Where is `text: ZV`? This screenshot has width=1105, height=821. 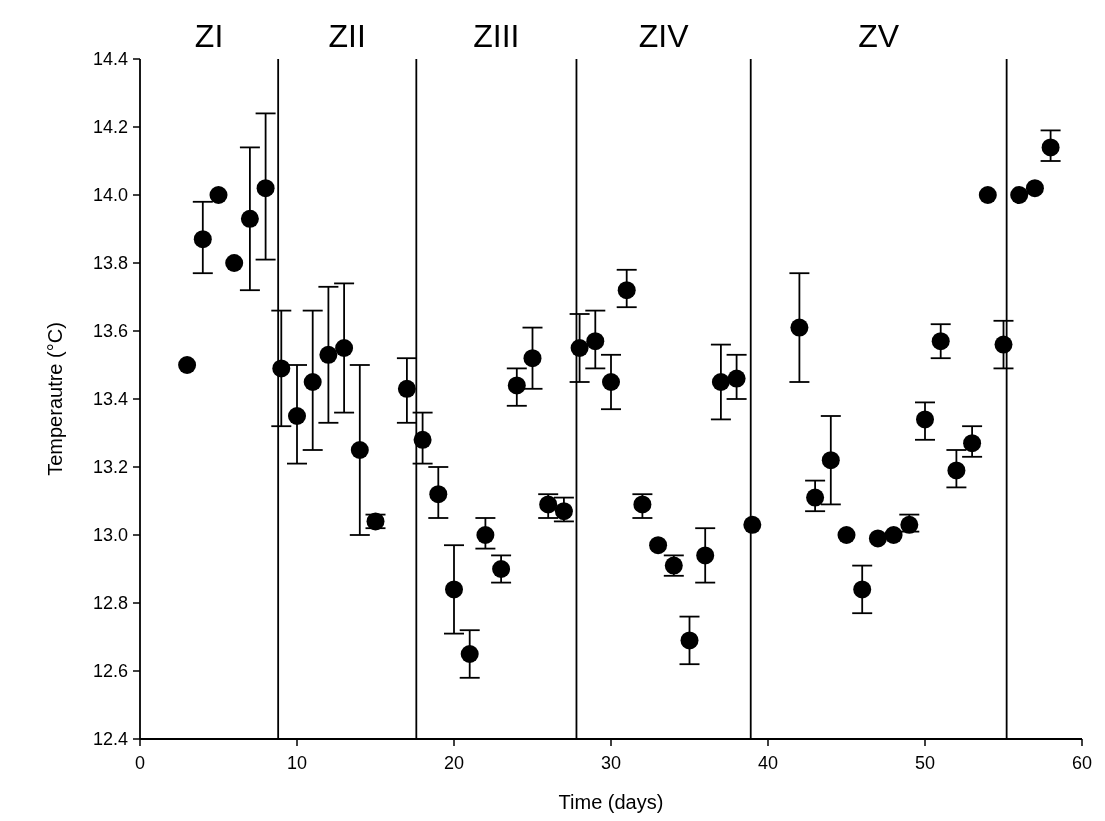 text: ZV is located at coordinates (879, 36).